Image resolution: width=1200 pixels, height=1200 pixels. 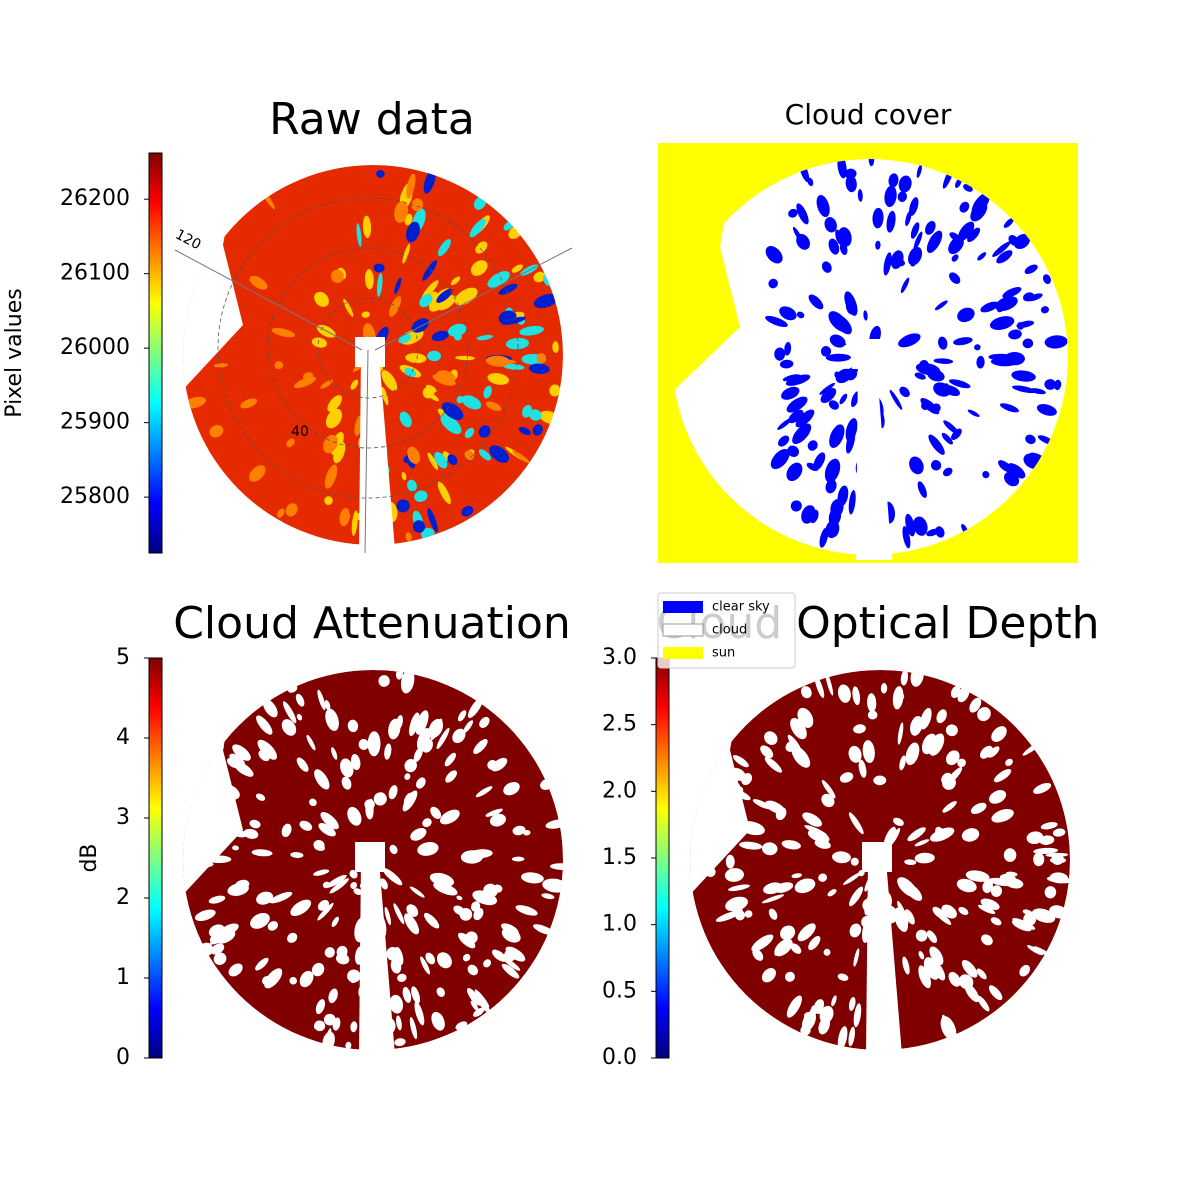 What do you see at coordinates (95, 496) in the screenshot?
I see `y-tick-label: 25800` at bounding box center [95, 496].